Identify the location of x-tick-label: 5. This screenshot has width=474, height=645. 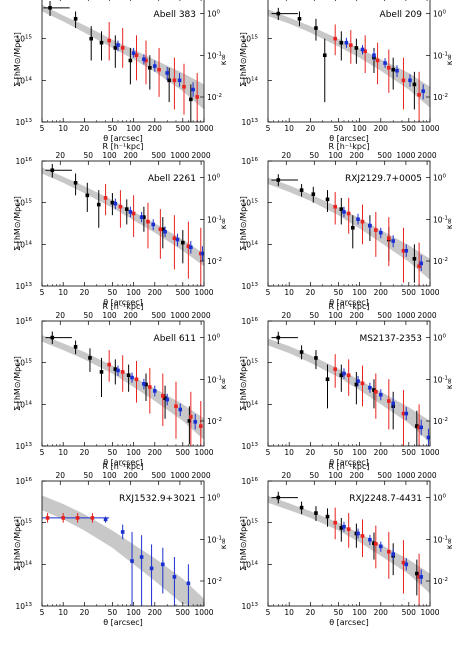
(268, 452).